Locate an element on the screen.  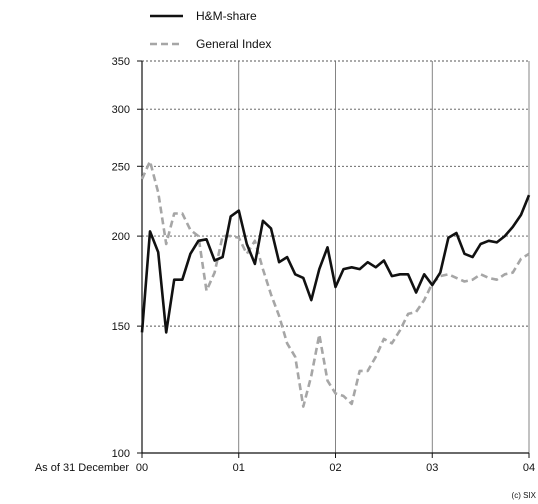
y-tick-label: 100 is located at coordinates (121, 454).